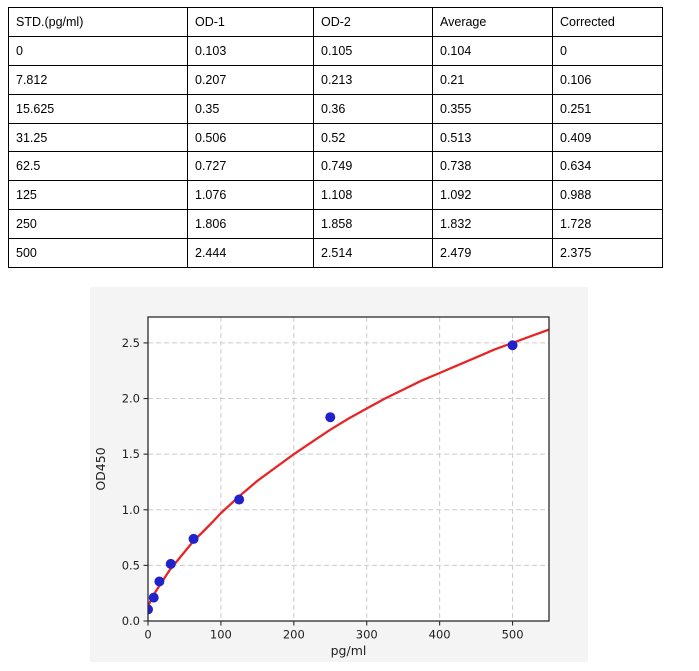 Image resolution: width=699 pixels, height=671 pixels. I want to click on table-cell: 125, so click(98, 195).